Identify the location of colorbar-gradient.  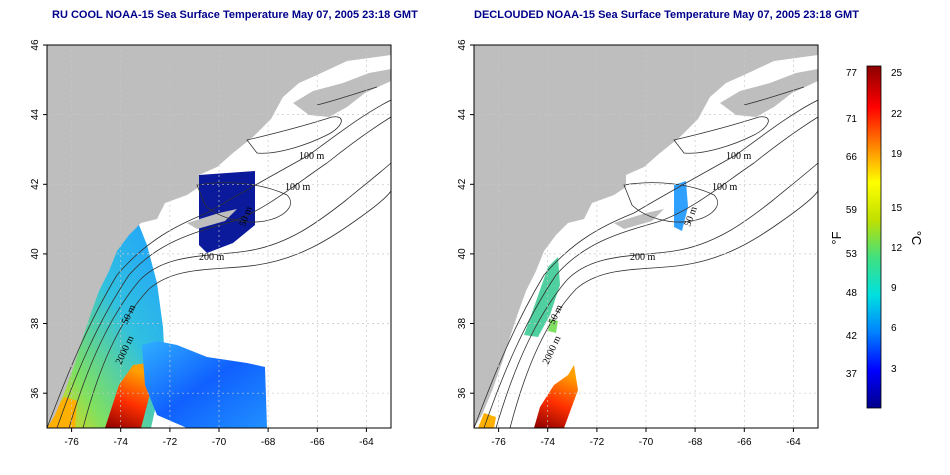
(874, 237).